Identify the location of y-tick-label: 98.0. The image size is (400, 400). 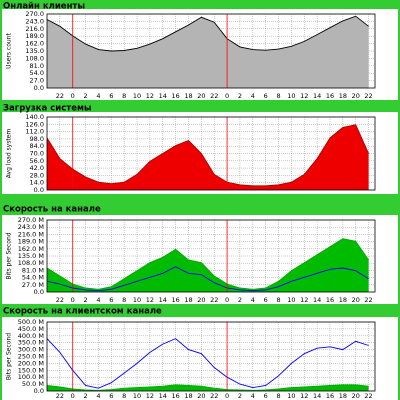
(37, 139).